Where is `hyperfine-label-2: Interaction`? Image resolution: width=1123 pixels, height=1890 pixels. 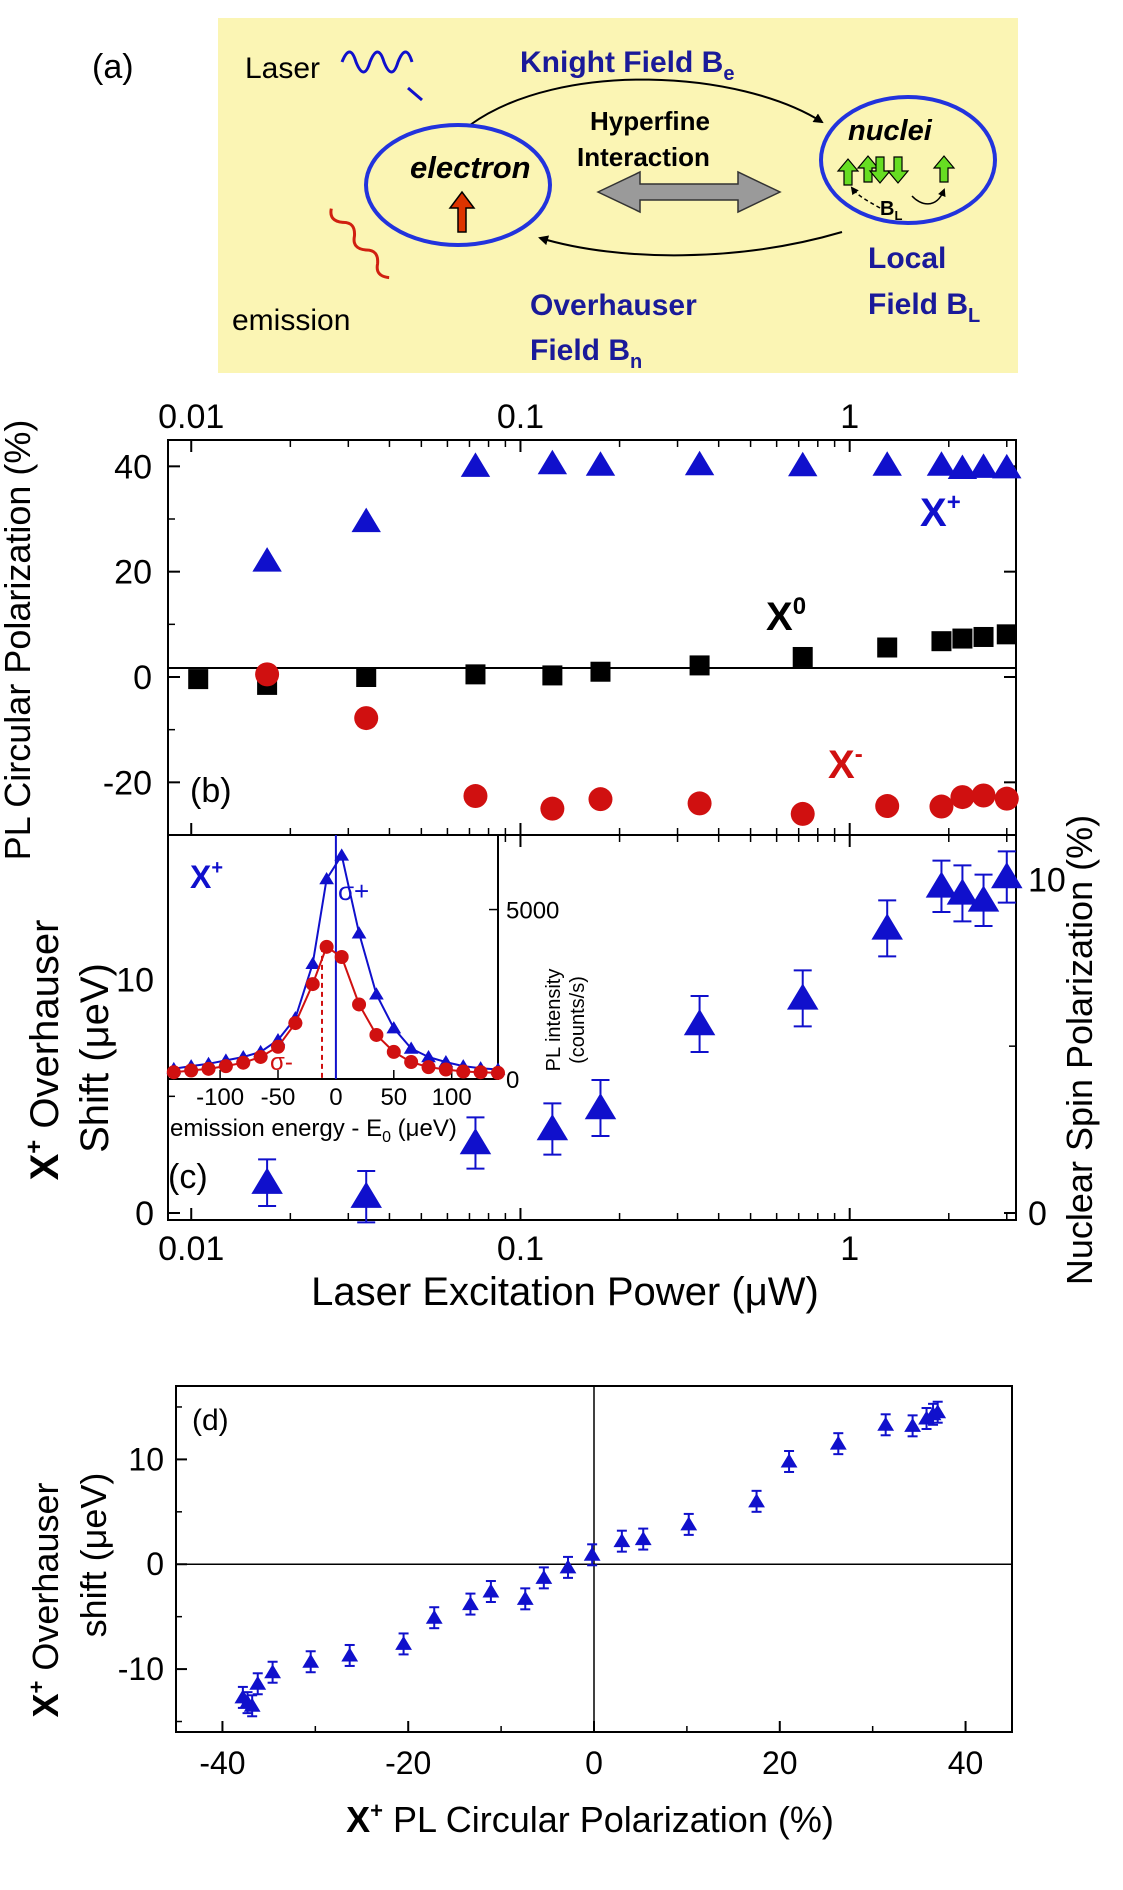 hyperfine-label-2: Interaction is located at coordinates (643, 157).